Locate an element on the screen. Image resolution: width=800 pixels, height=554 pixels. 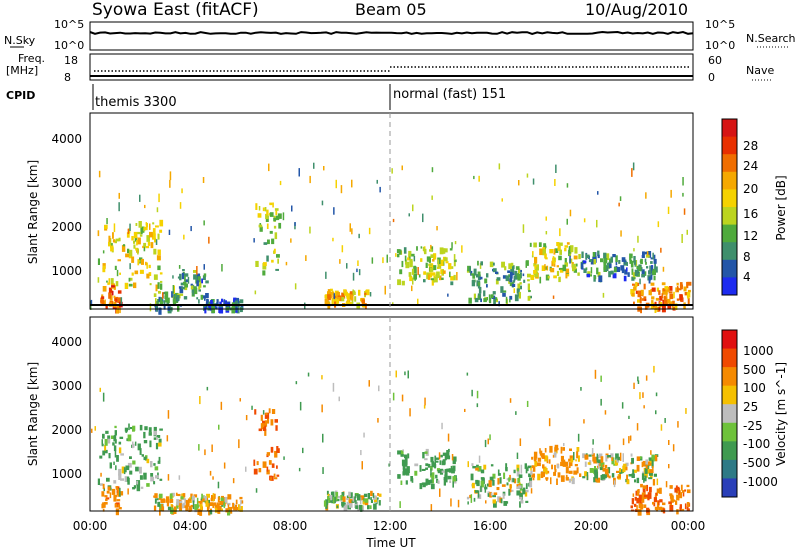
power-colorbar-swatches is located at coordinates (729, 207).